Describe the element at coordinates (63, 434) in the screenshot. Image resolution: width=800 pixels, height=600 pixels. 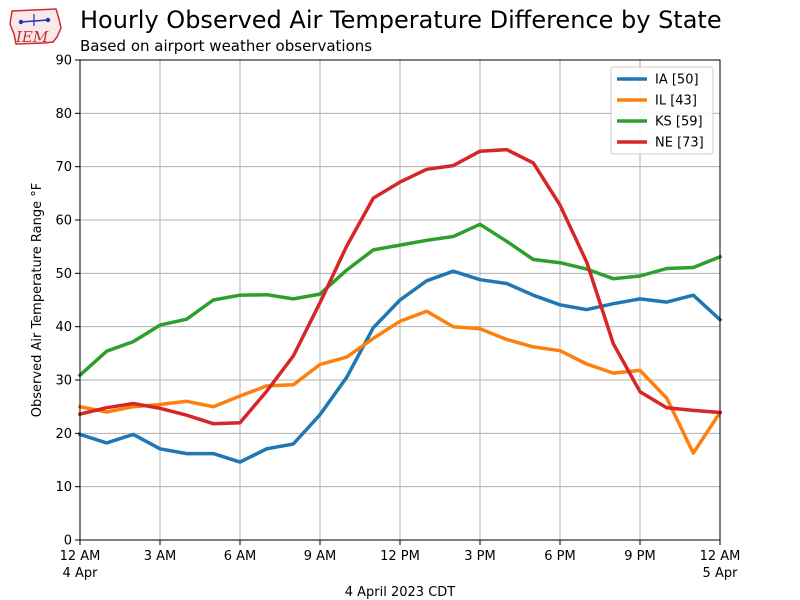
I see `y-tick-label: 20` at that location.